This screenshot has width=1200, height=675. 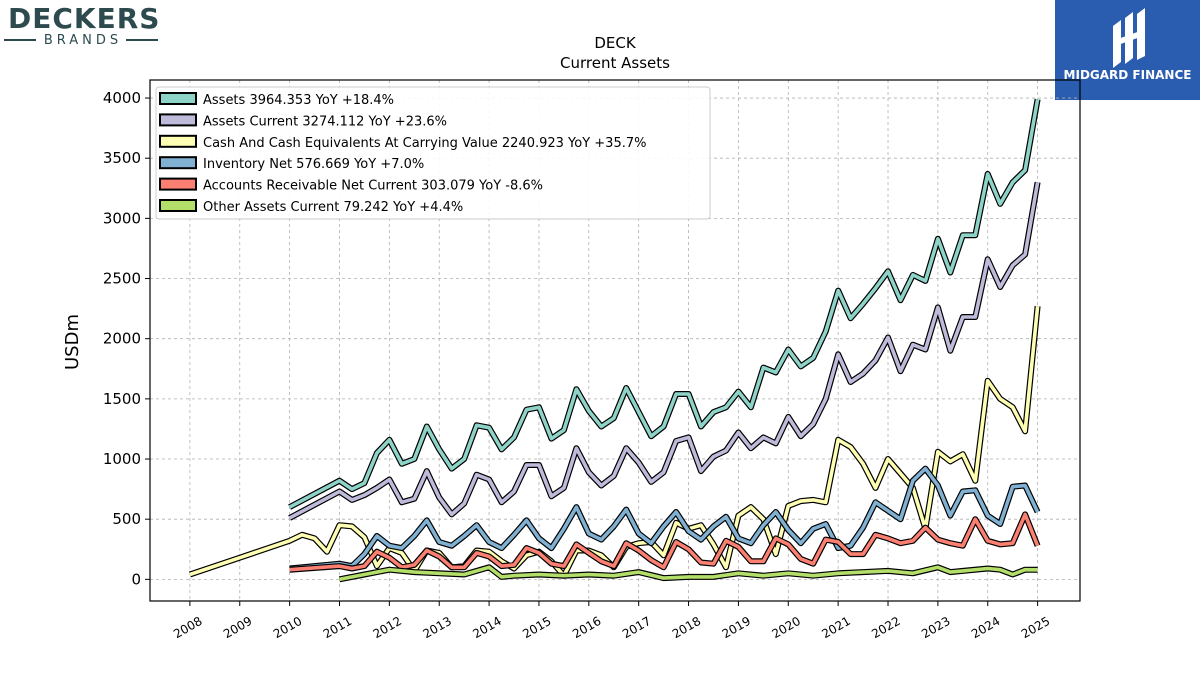 I want to click on x-tick-label: 2010, so click(x=287, y=627).